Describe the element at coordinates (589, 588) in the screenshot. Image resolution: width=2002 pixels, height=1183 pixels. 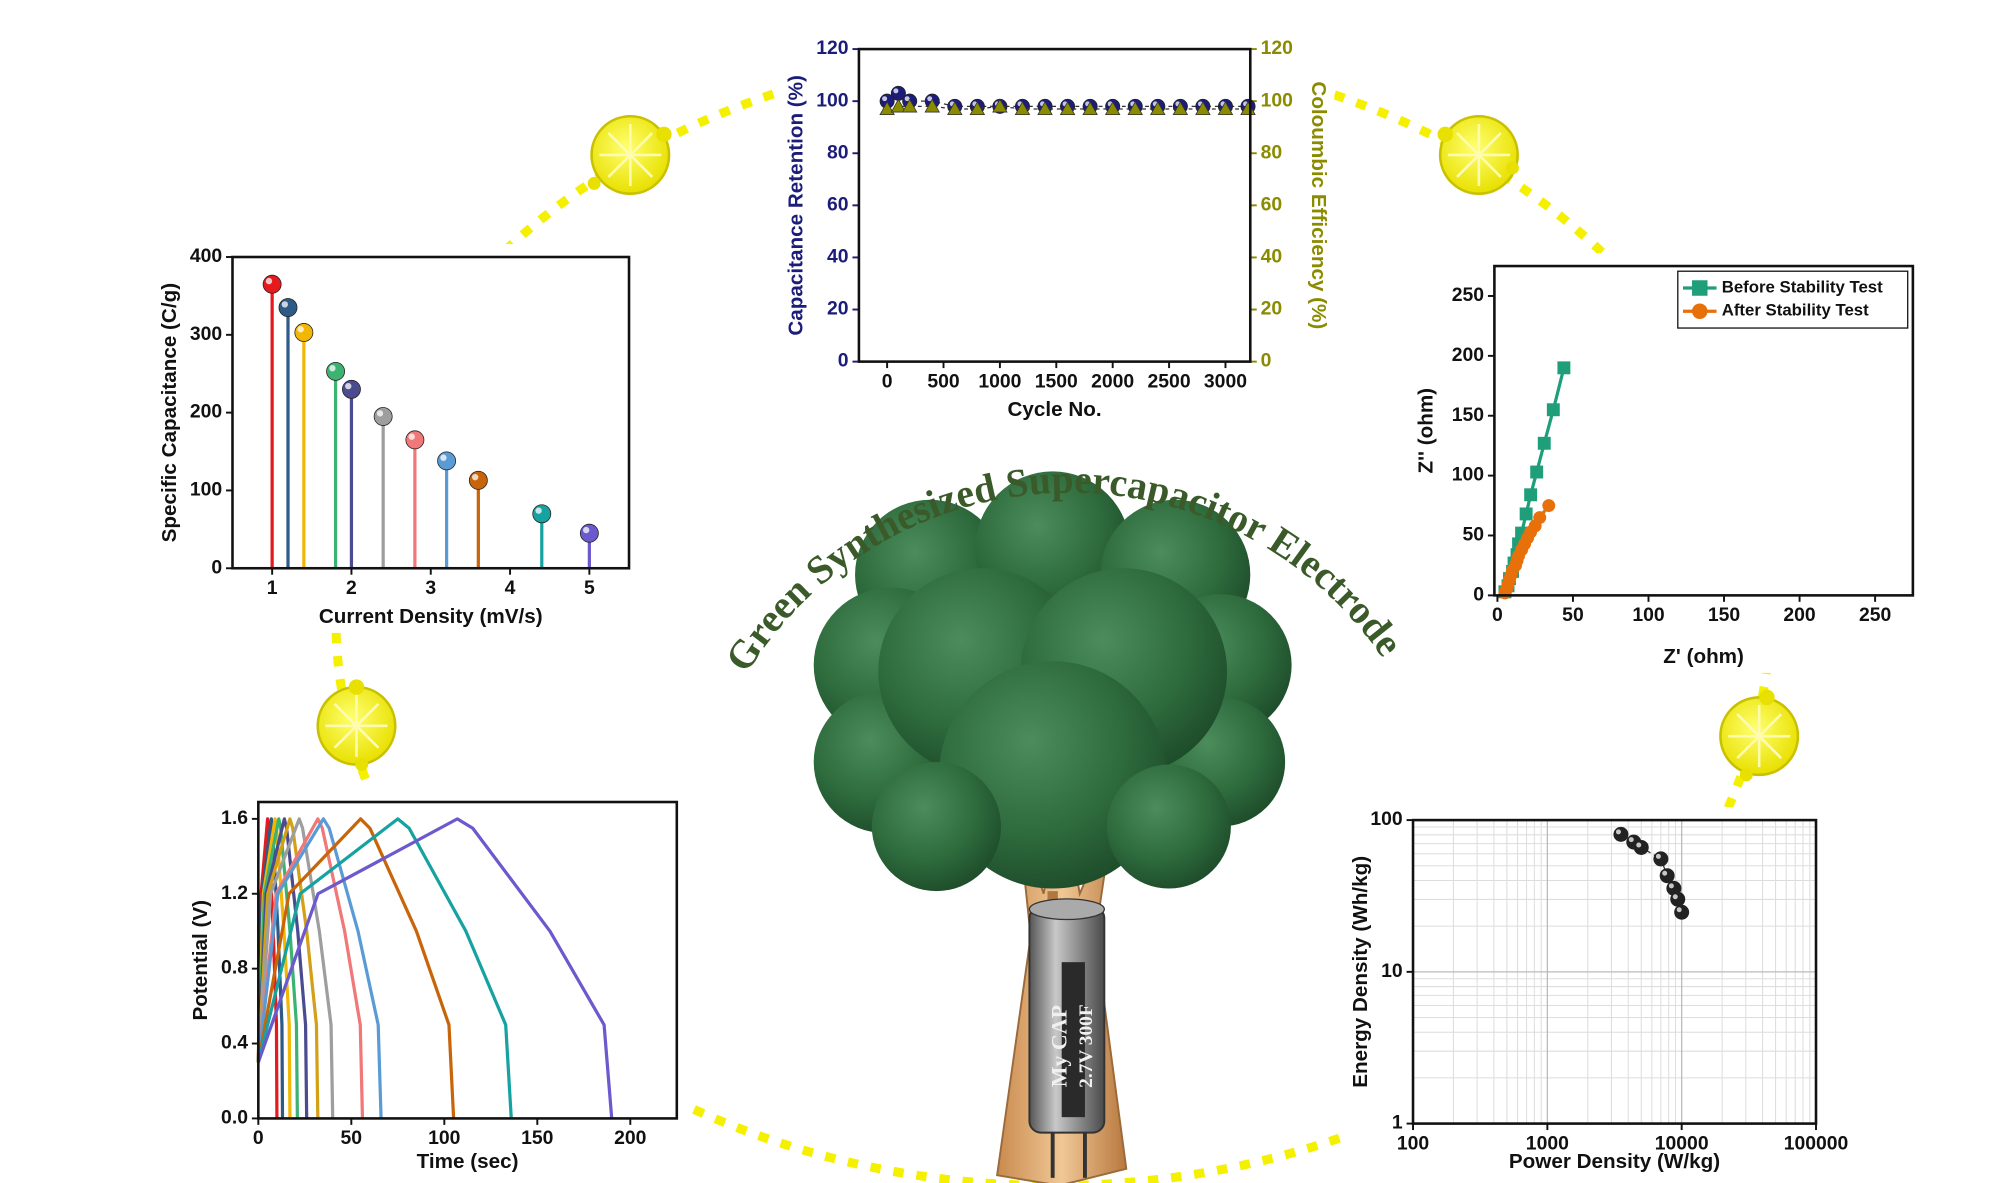
I see `x-tick-label: 5` at that location.